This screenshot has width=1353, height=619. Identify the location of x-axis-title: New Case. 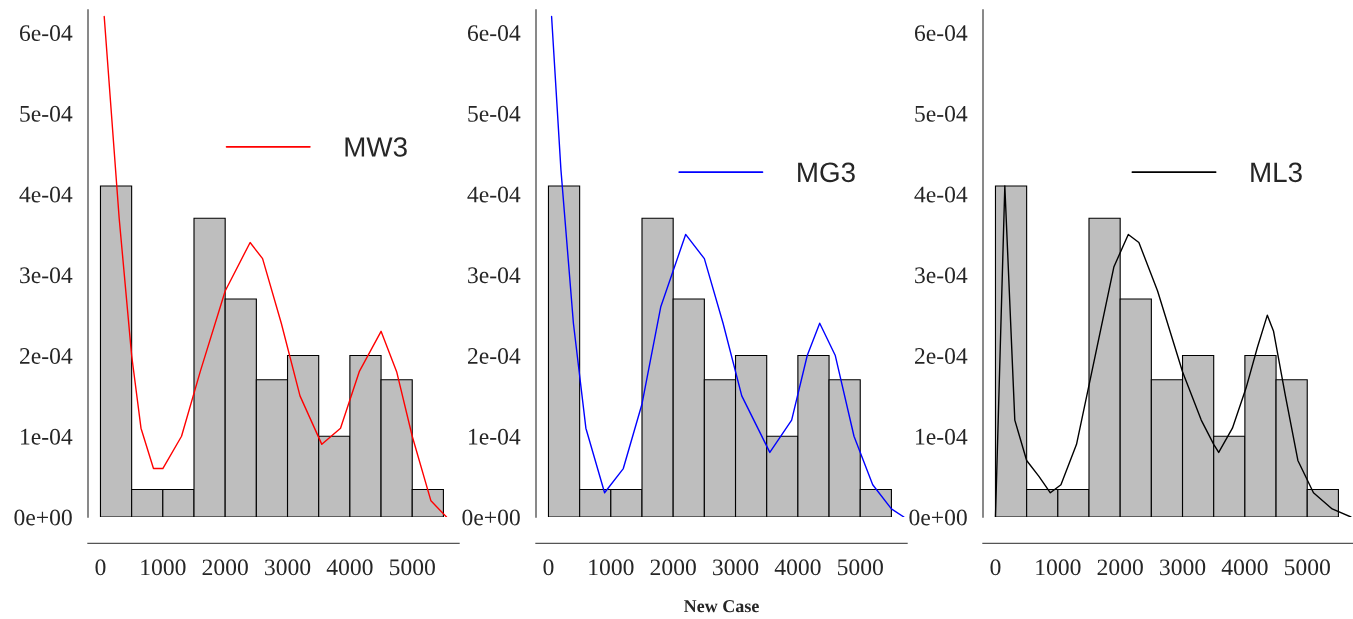
(721, 606).